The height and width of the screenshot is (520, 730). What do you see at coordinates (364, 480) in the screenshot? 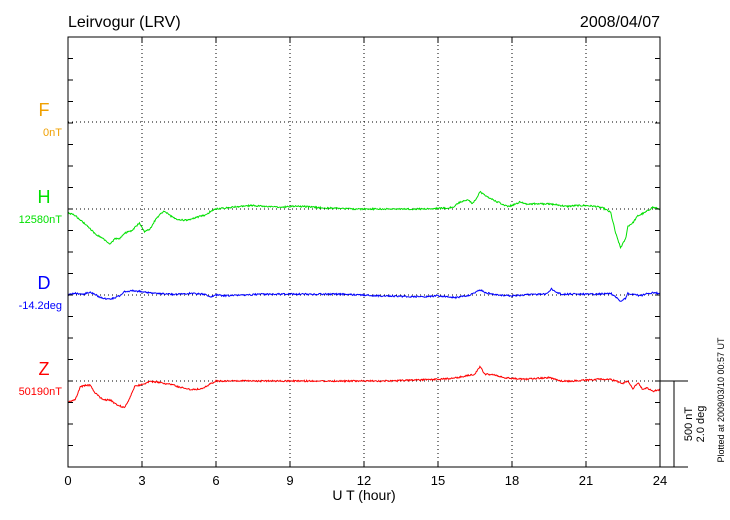
I see `x-tick-label: 12` at bounding box center [364, 480].